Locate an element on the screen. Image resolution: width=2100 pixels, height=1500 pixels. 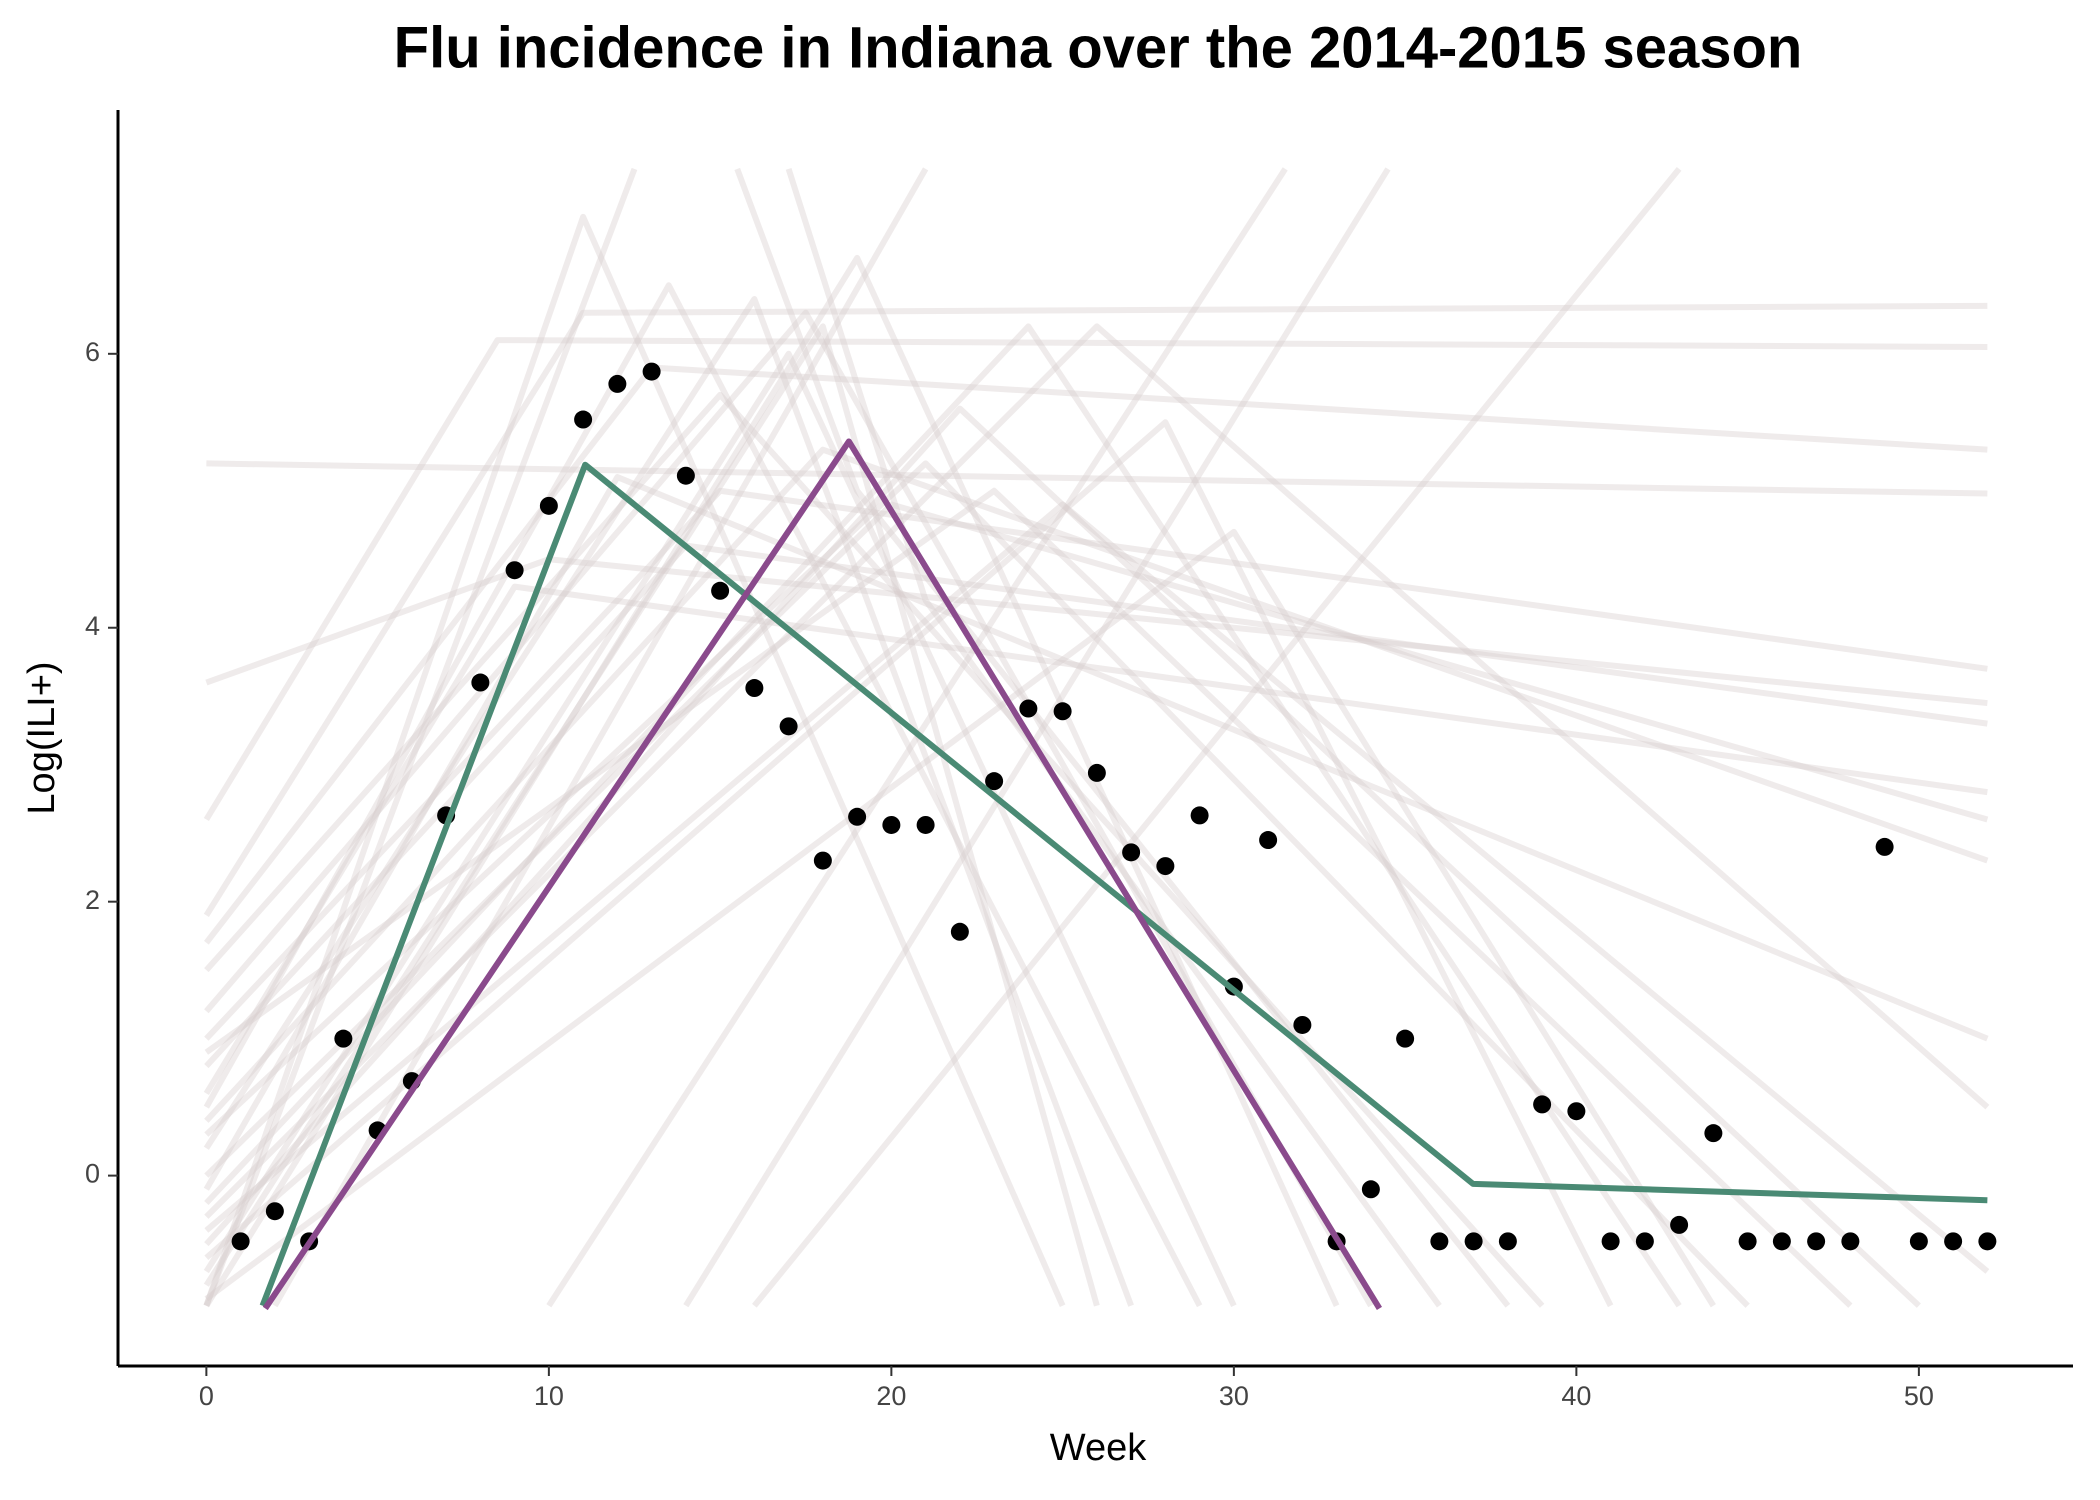
y-tick-label: 4 is located at coordinates (92, 626).